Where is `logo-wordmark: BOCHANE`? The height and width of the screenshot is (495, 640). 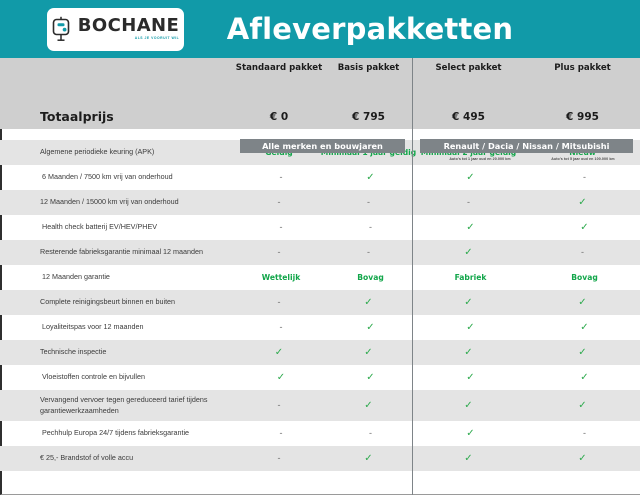 logo-wordmark: BOCHANE is located at coordinates (128, 25).